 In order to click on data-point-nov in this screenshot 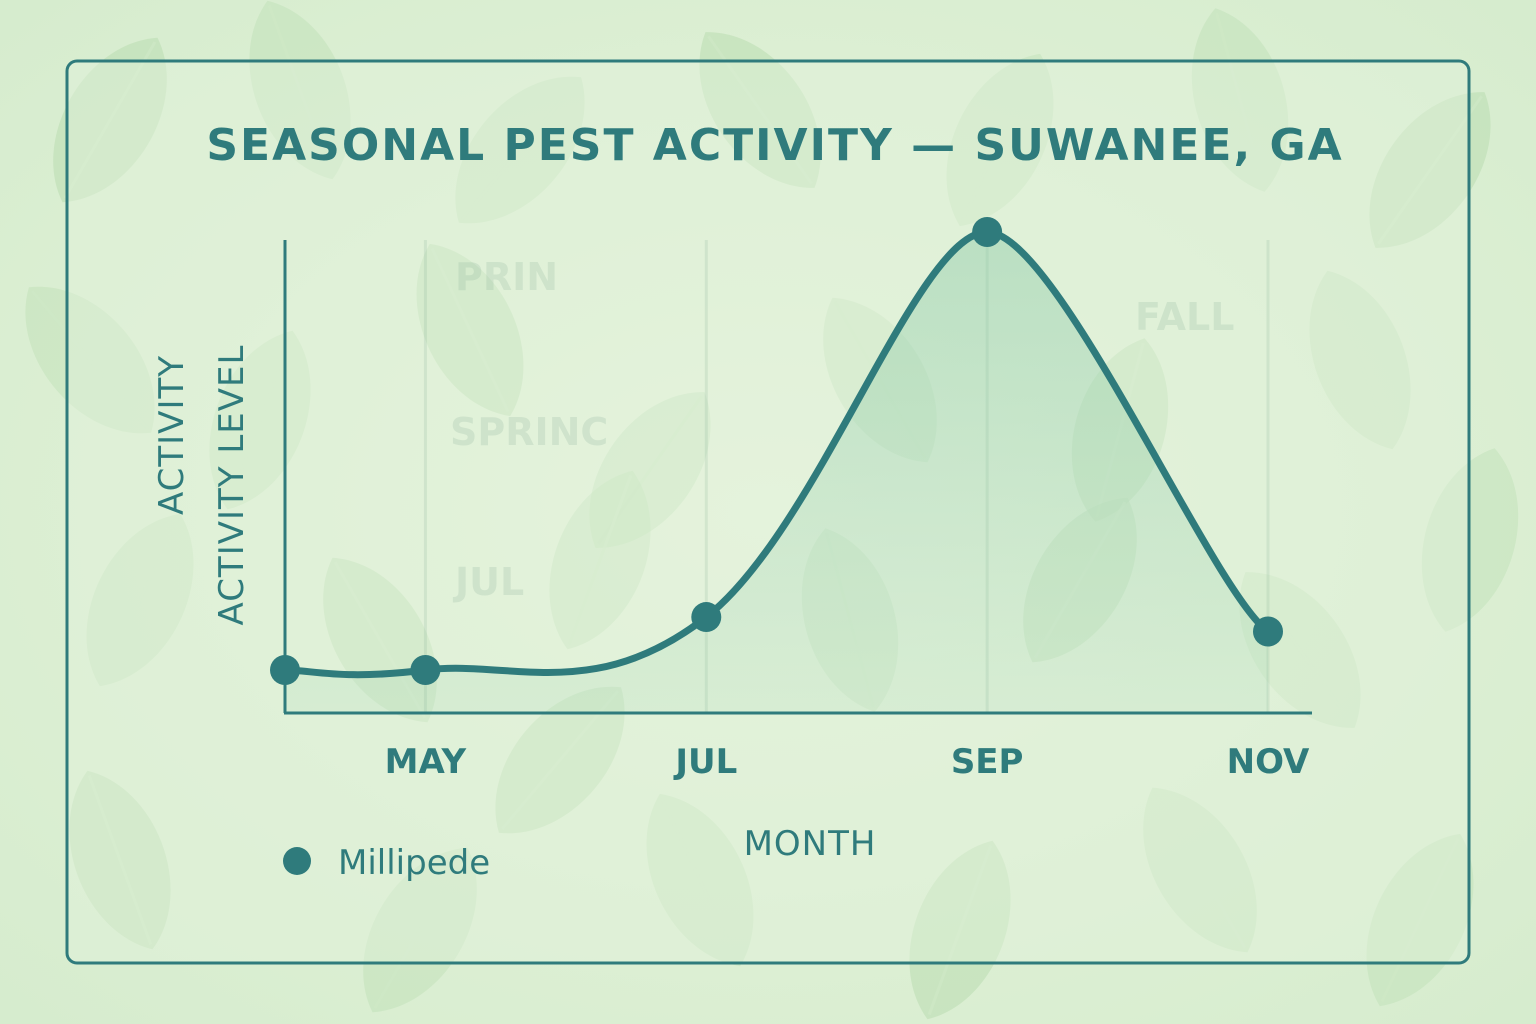, I will do `click(1268, 631)`.